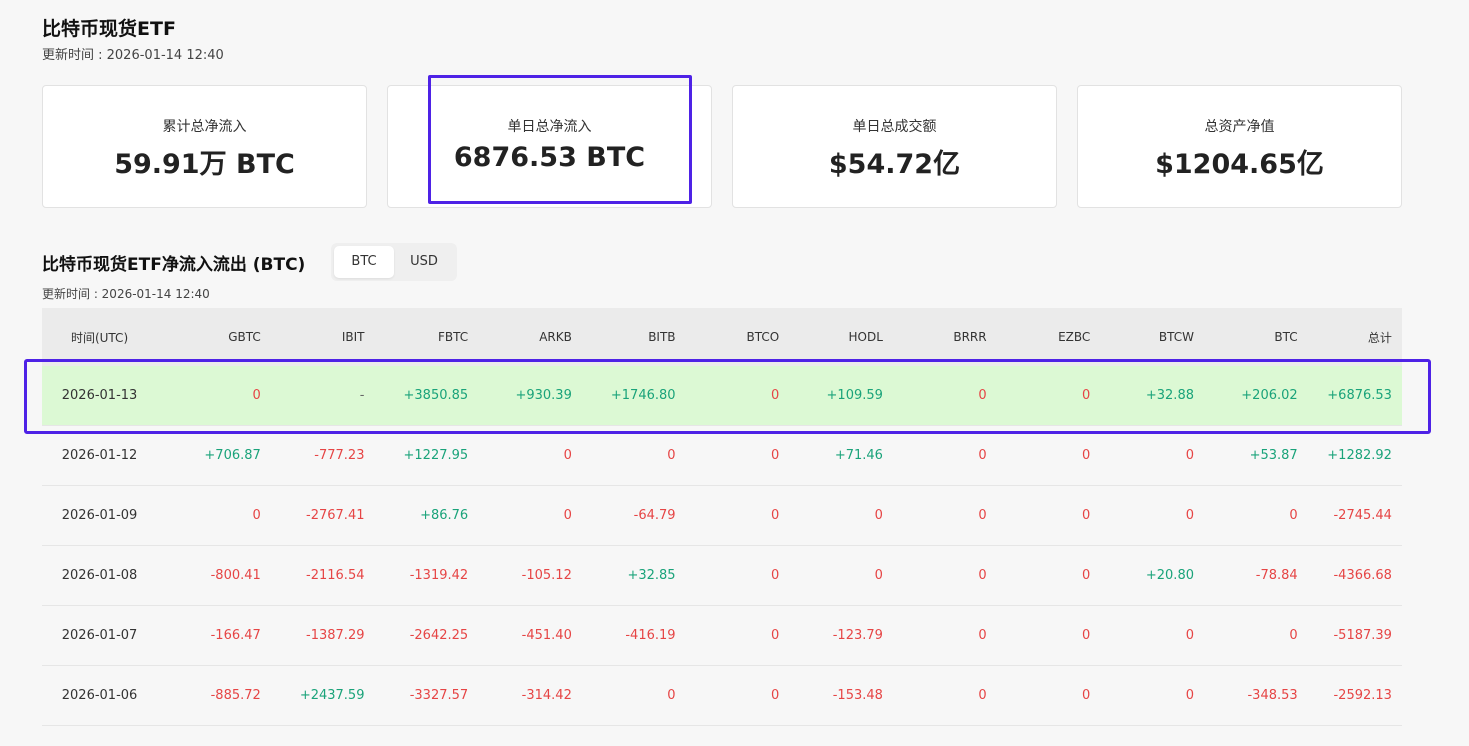 The width and height of the screenshot is (1469, 746). Describe the element at coordinates (364, 262) in the screenshot. I see `toggle-btc: BTC` at that location.